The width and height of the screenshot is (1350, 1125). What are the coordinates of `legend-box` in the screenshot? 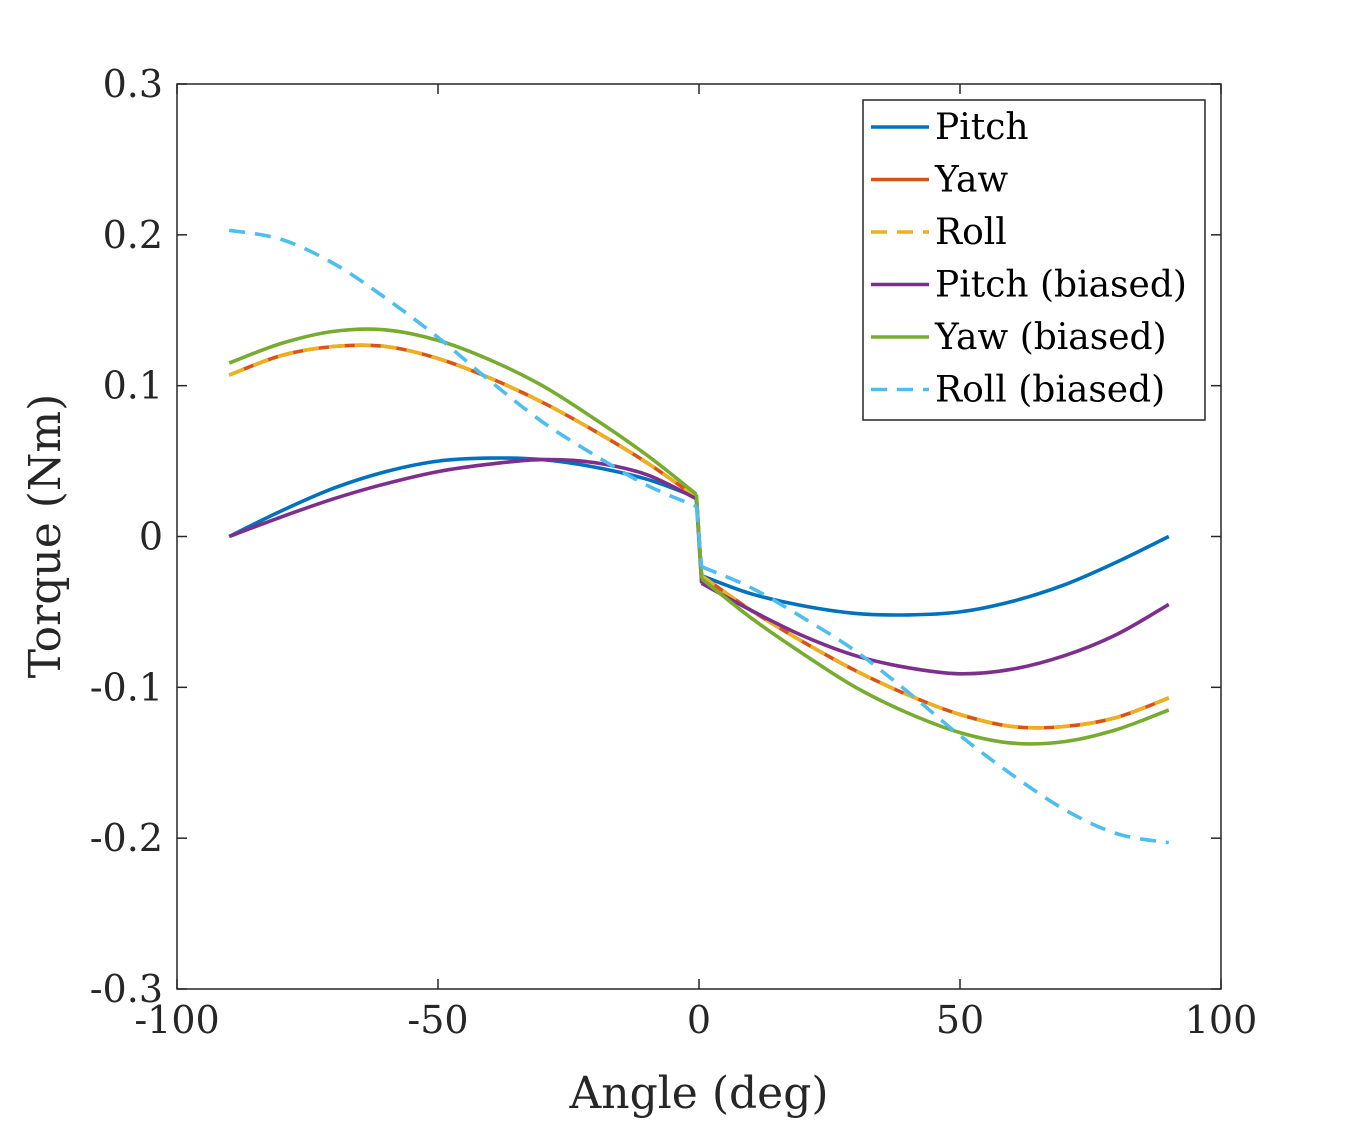 It's located at (1034, 260).